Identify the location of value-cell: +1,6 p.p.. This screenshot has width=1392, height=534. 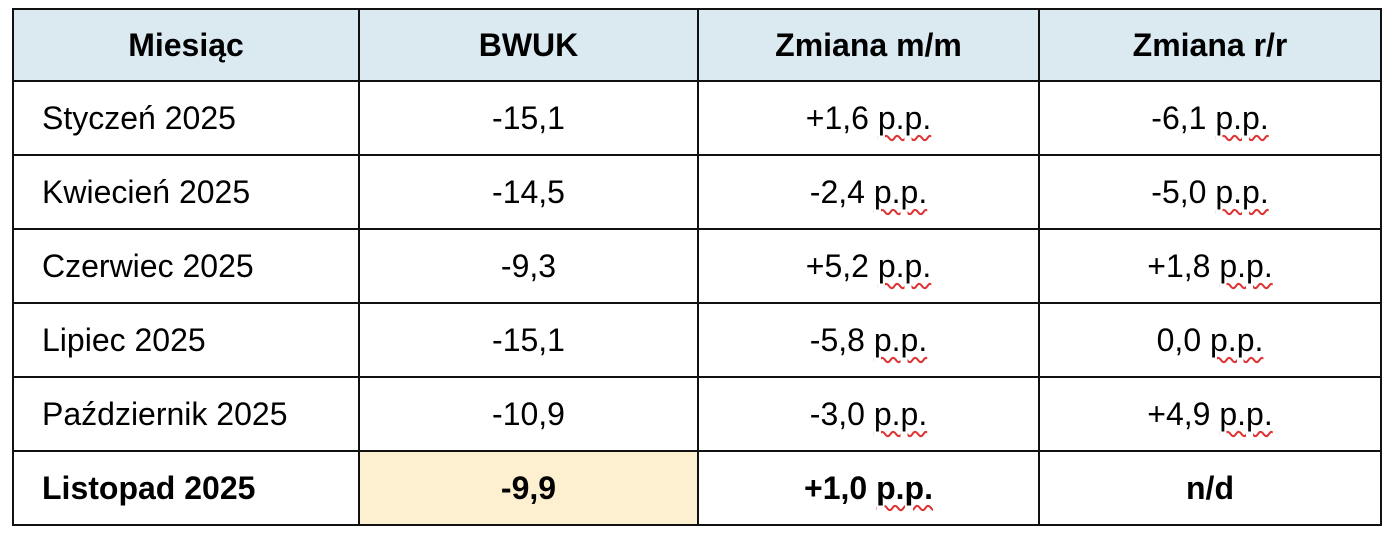
(868, 118).